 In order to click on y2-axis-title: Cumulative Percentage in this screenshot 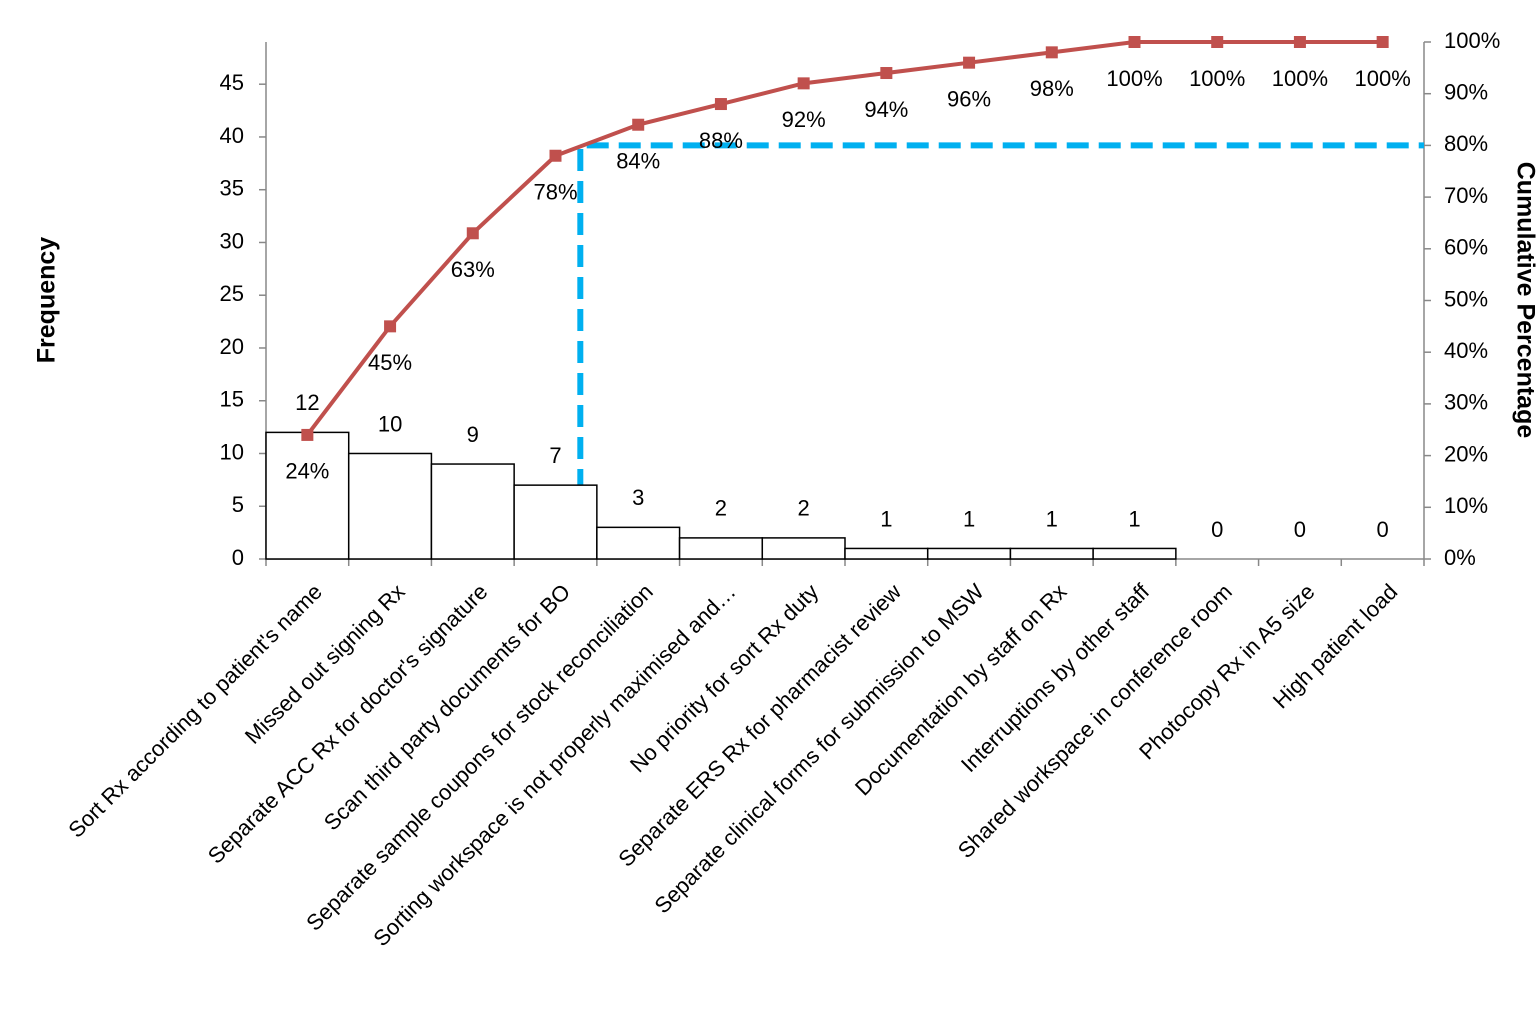, I will do `click(1525, 300)`.